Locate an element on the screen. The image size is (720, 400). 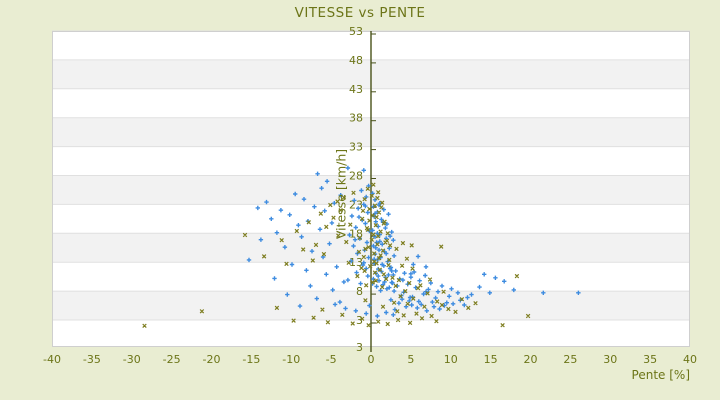
x-tick-label: 35 is located at coordinates (650, 359).